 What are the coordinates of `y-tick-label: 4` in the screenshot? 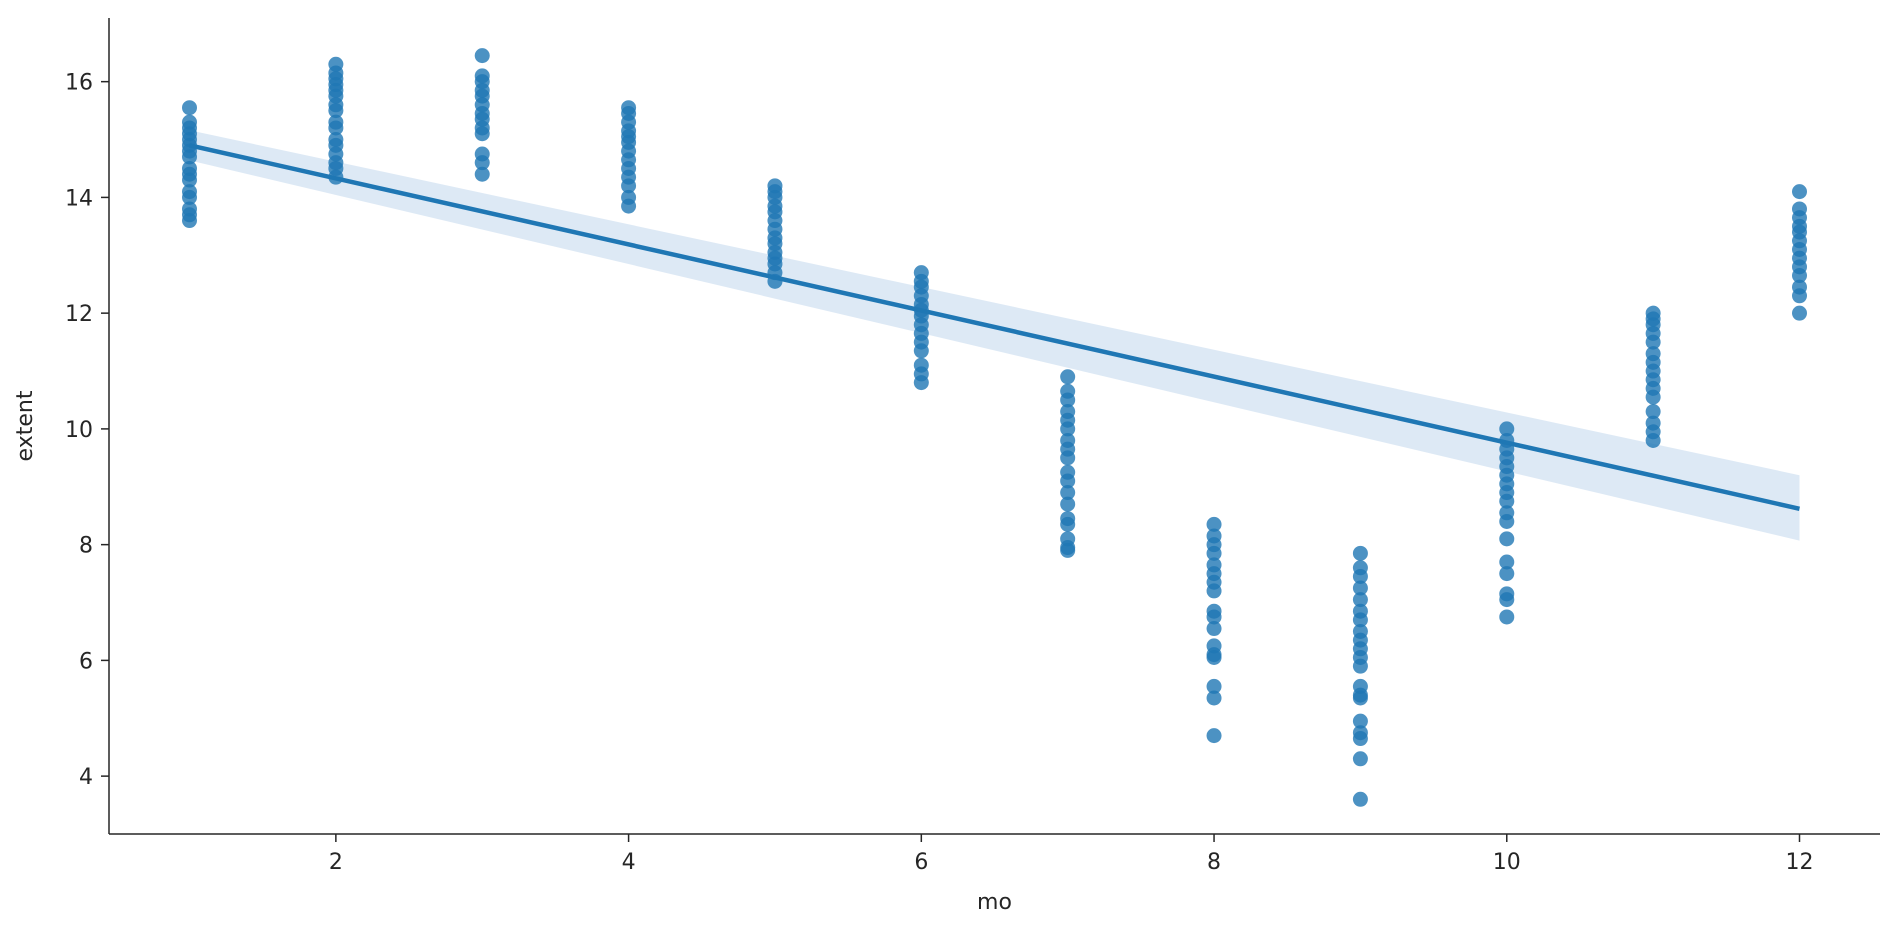 It's located at (86, 777).